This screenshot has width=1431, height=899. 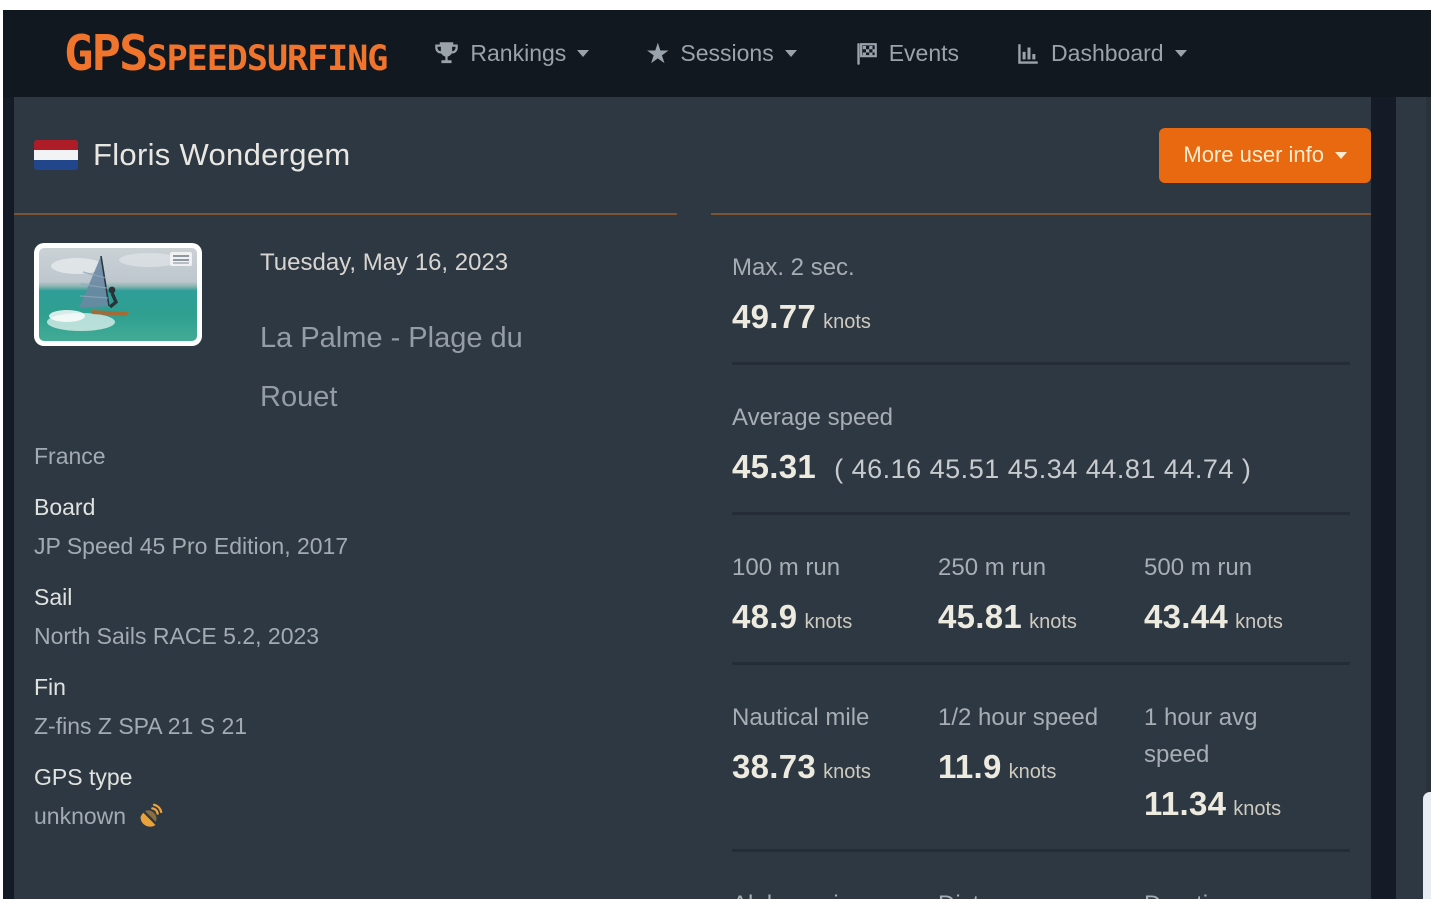 What do you see at coordinates (1041, 892) in the screenshot?
I see `stat-distance: Distance 73km` at bounding box center [1041, 892].